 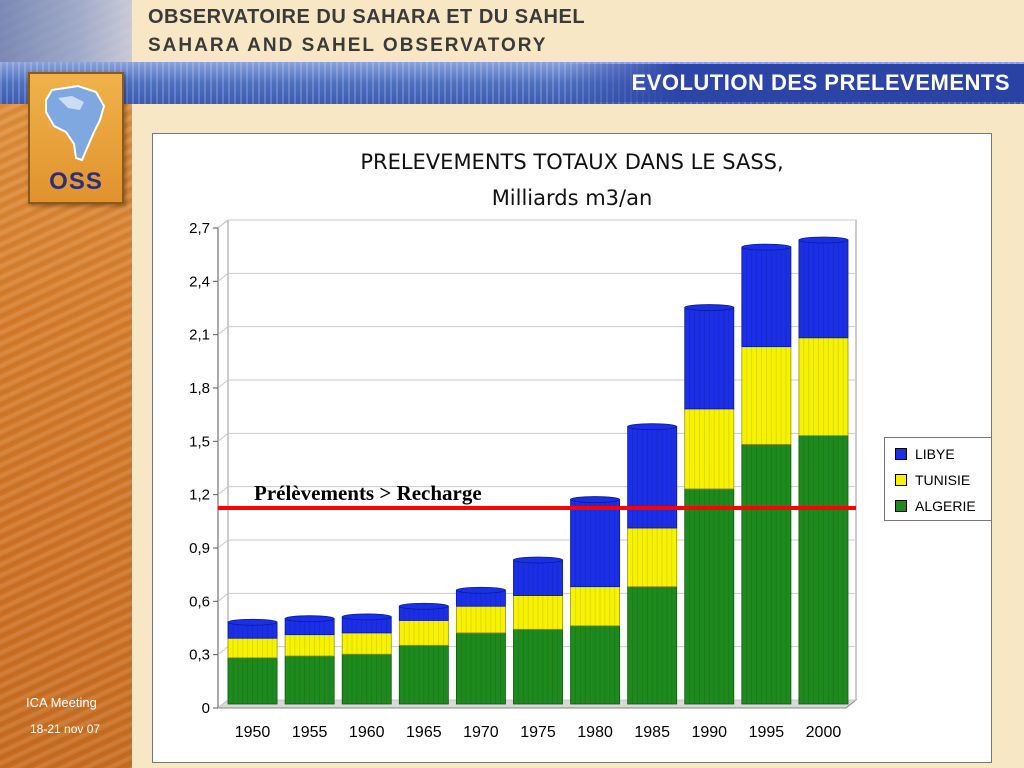 What do you see at coordinates (253, 732) in the screenshot?
I see `x-tick-label: 1950` at bounding box center [253, 732].